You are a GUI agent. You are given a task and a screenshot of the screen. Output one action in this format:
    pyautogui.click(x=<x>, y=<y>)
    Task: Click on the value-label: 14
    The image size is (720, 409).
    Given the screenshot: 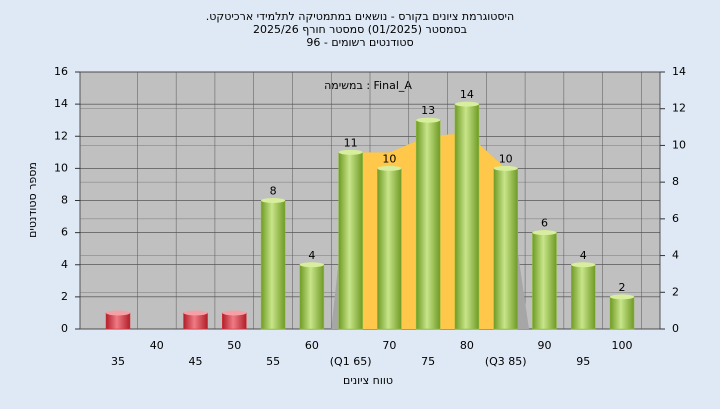 What is the action you would take?
    pyautogui.click(x=467, y=94)
    